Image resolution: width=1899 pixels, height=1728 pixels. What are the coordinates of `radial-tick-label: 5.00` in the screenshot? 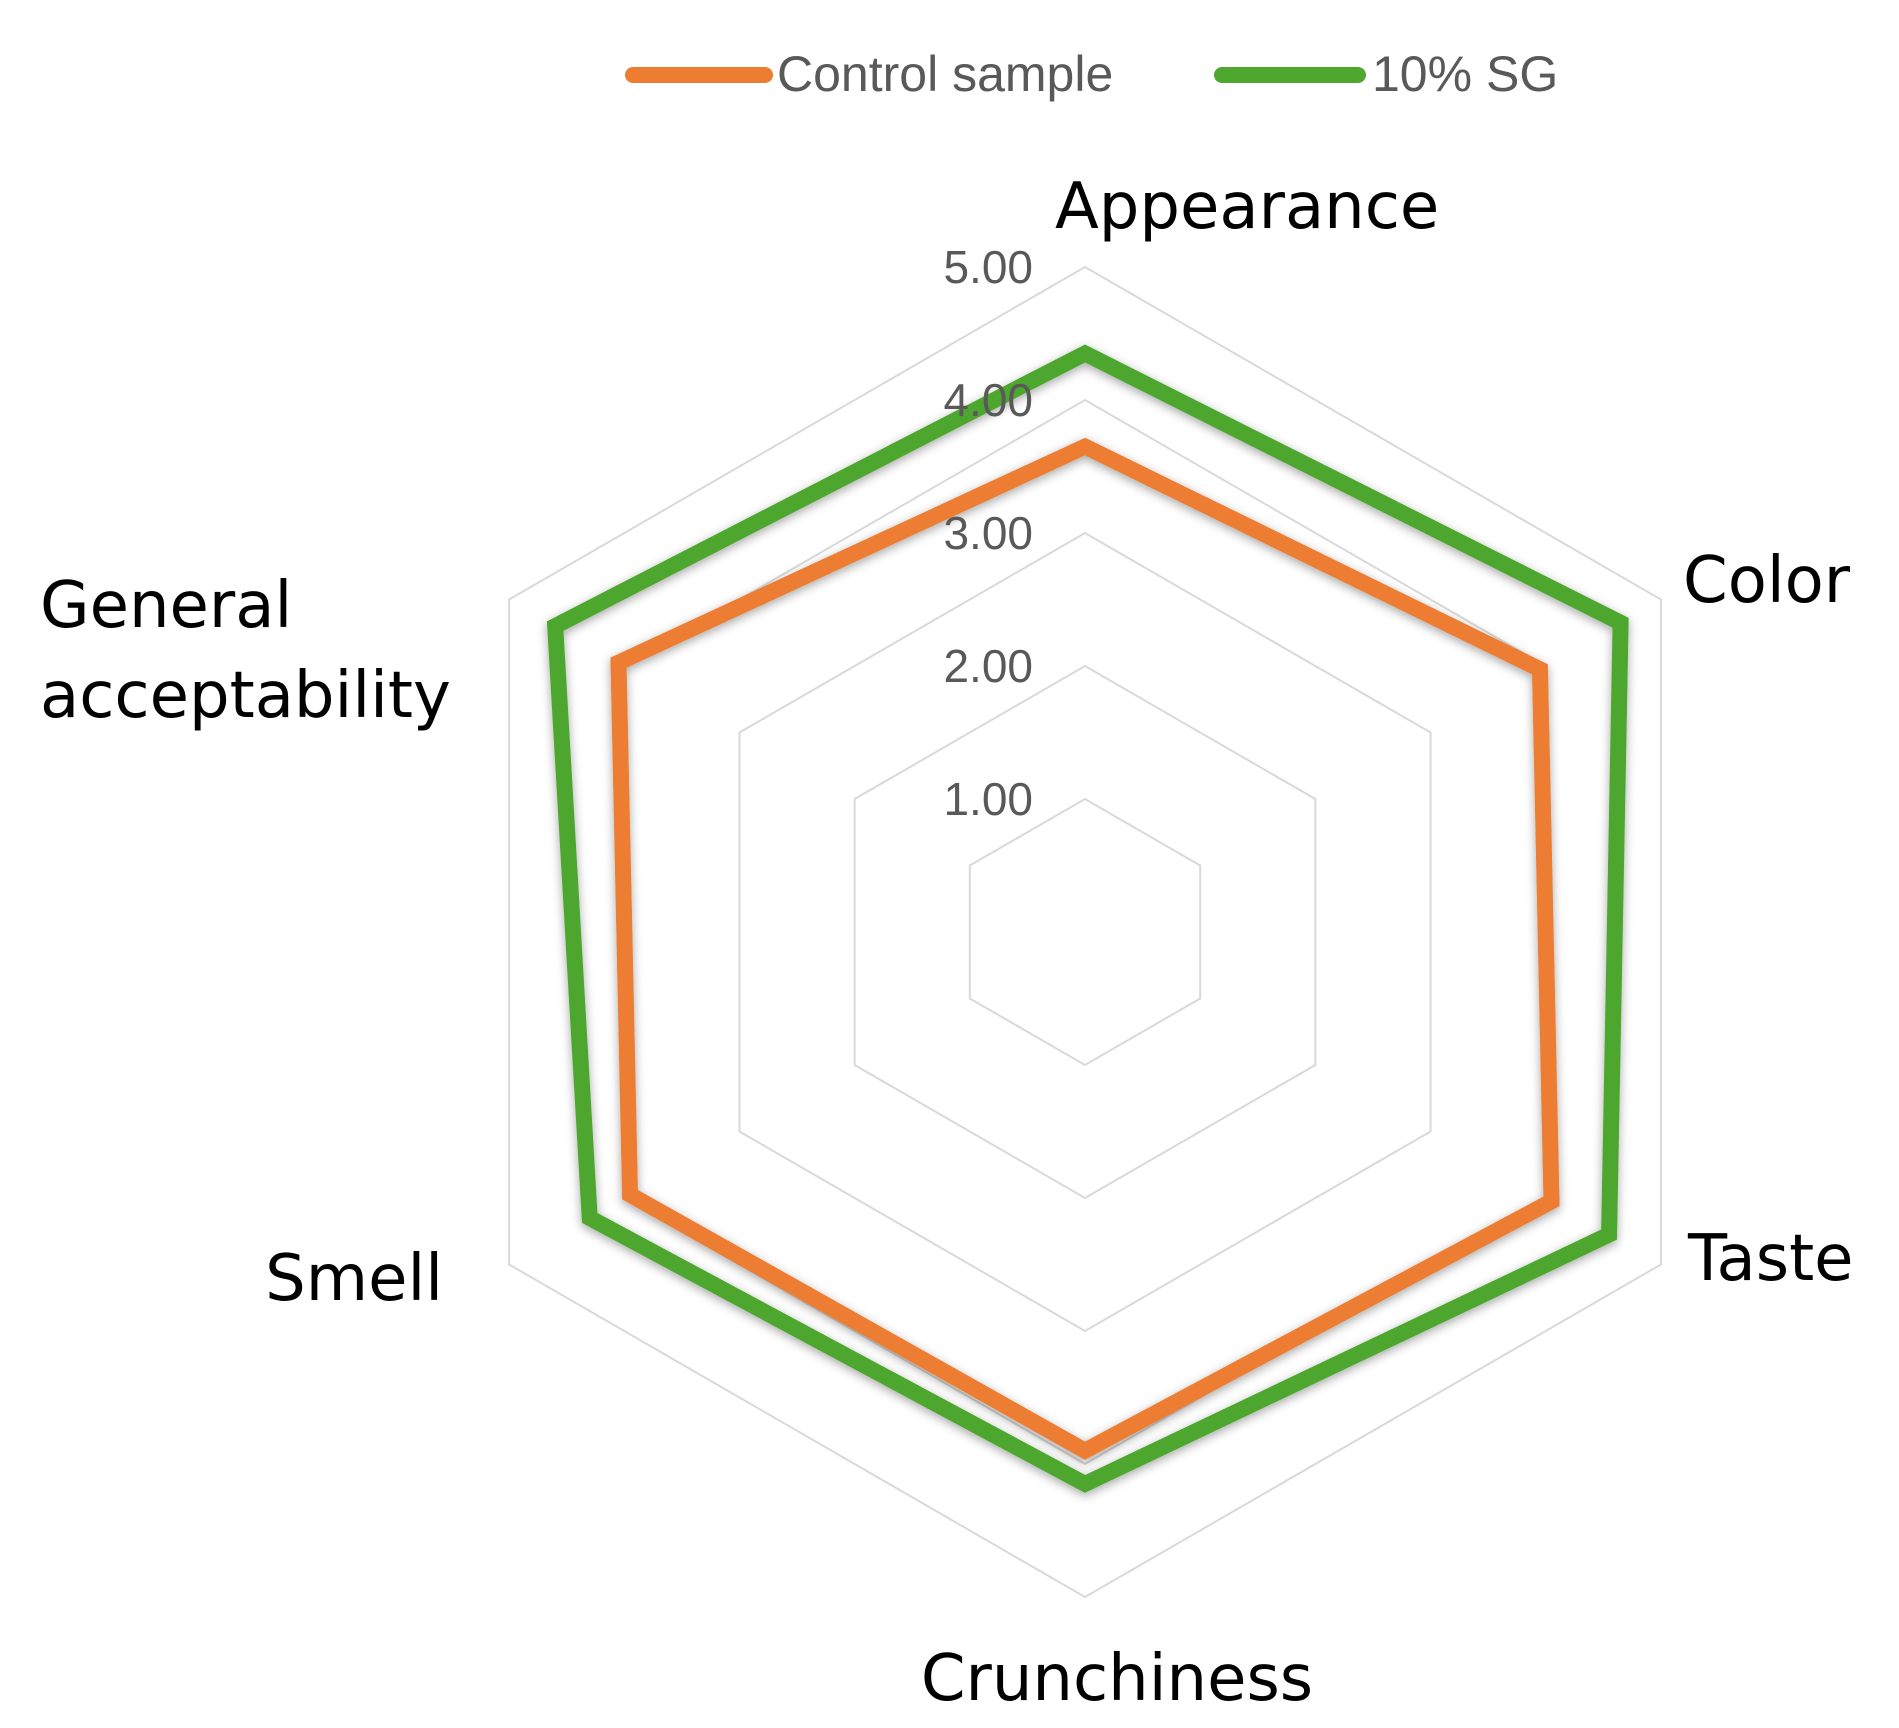 It's located at (988, 267).